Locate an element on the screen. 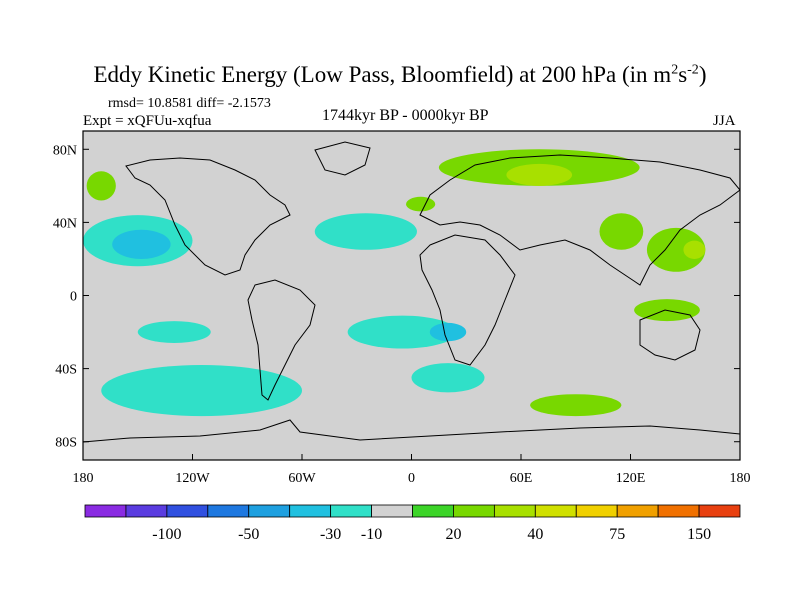  coast-south-america is located at coordinates (281, 340).